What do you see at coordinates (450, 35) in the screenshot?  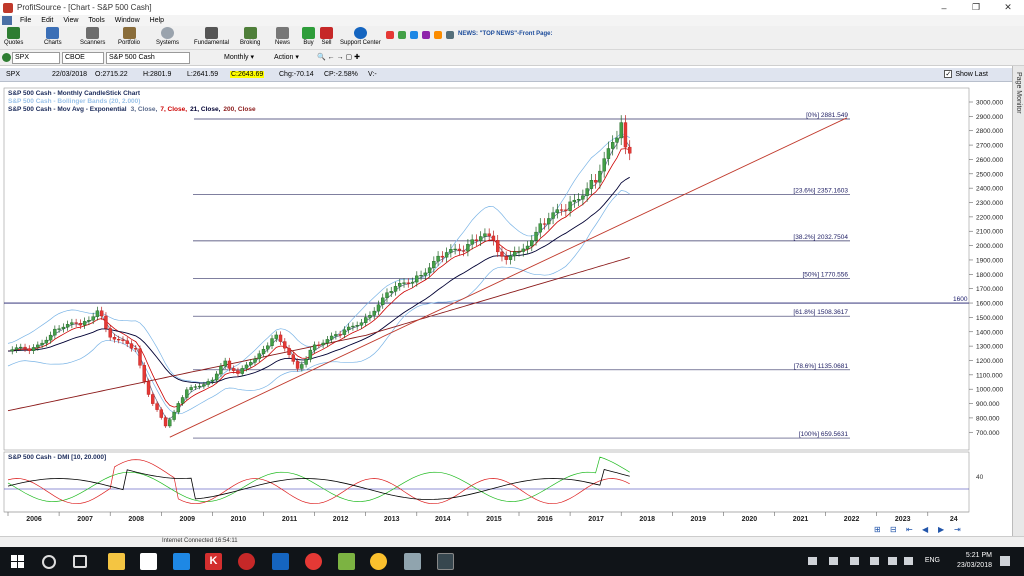 I see `news-feed-icon` at bounding box center [450, 35].